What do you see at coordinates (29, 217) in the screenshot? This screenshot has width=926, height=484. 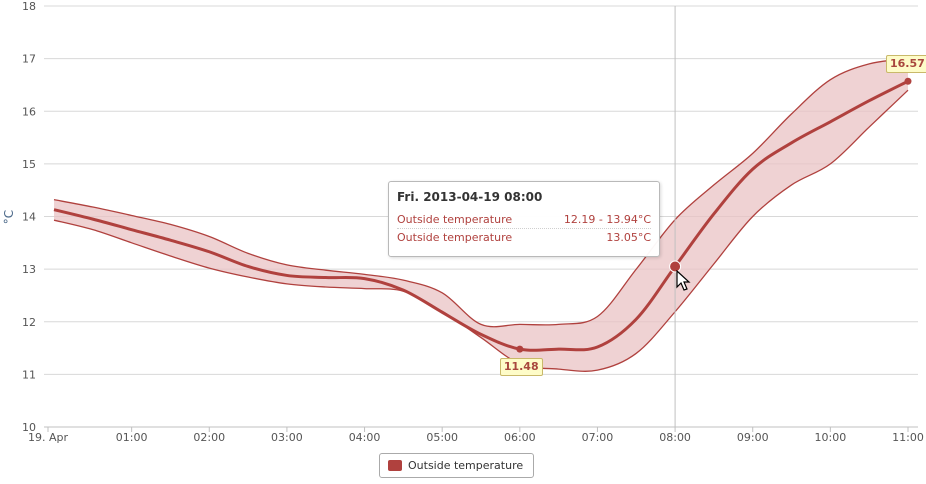 I see `y-tick-label: 14` at bounding box center [29, 217].